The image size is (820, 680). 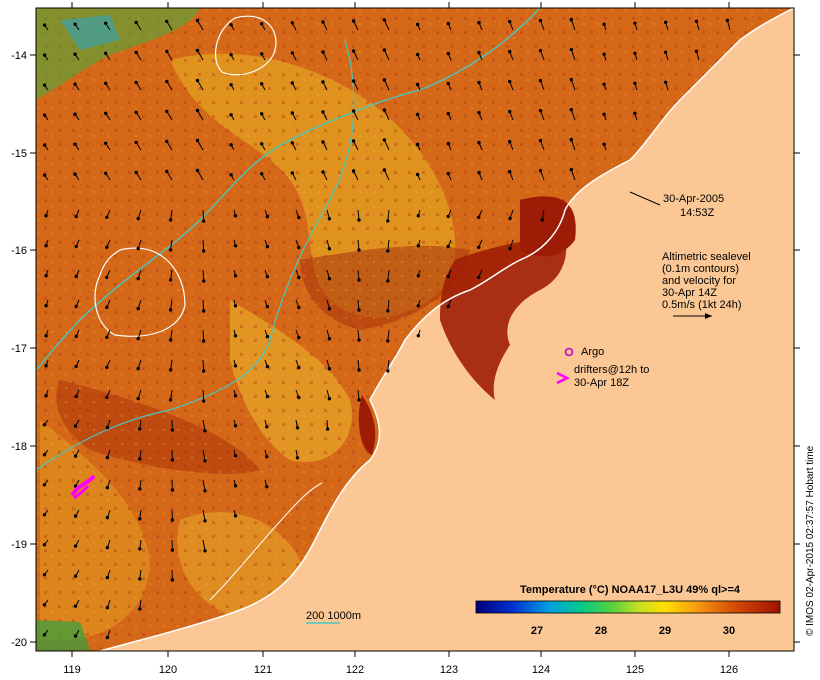 I want to click on colorbar-tick: 29, so click(x=665, y=631).